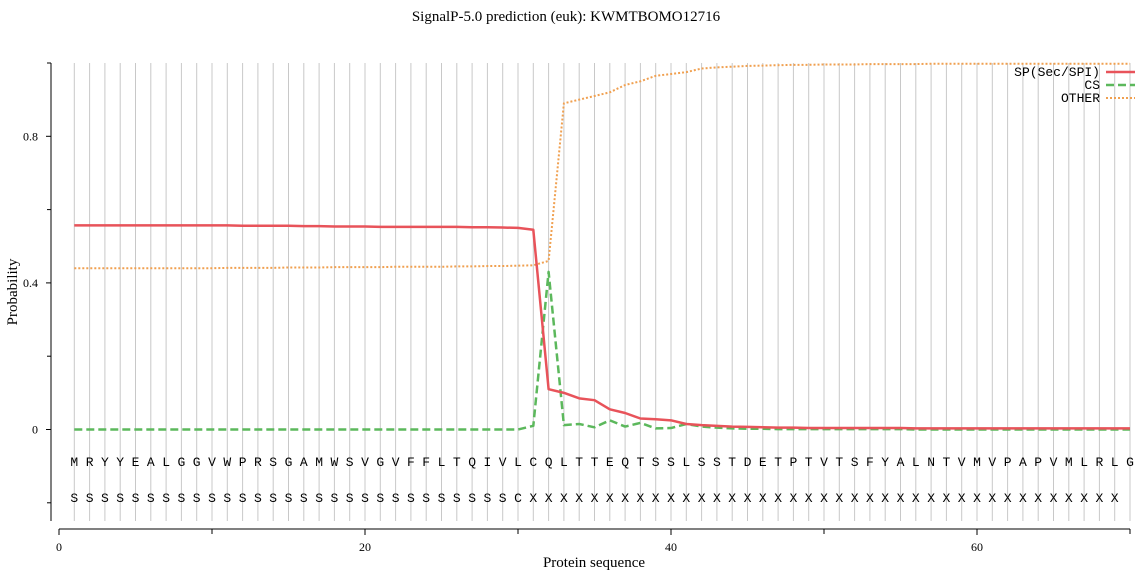  Describe the element at coordinates (1092, 85) in the screenshot. I see `legend-label-cs: CS` at that location.